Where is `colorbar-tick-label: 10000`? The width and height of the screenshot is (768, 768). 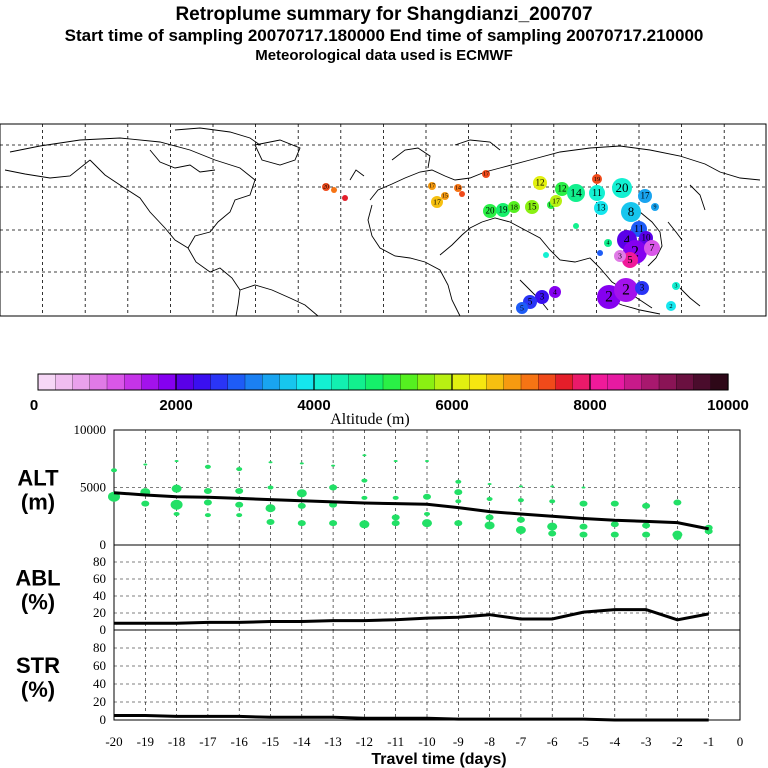 colorbar-tick-label: 10000 is located at coordinates (728, 405).